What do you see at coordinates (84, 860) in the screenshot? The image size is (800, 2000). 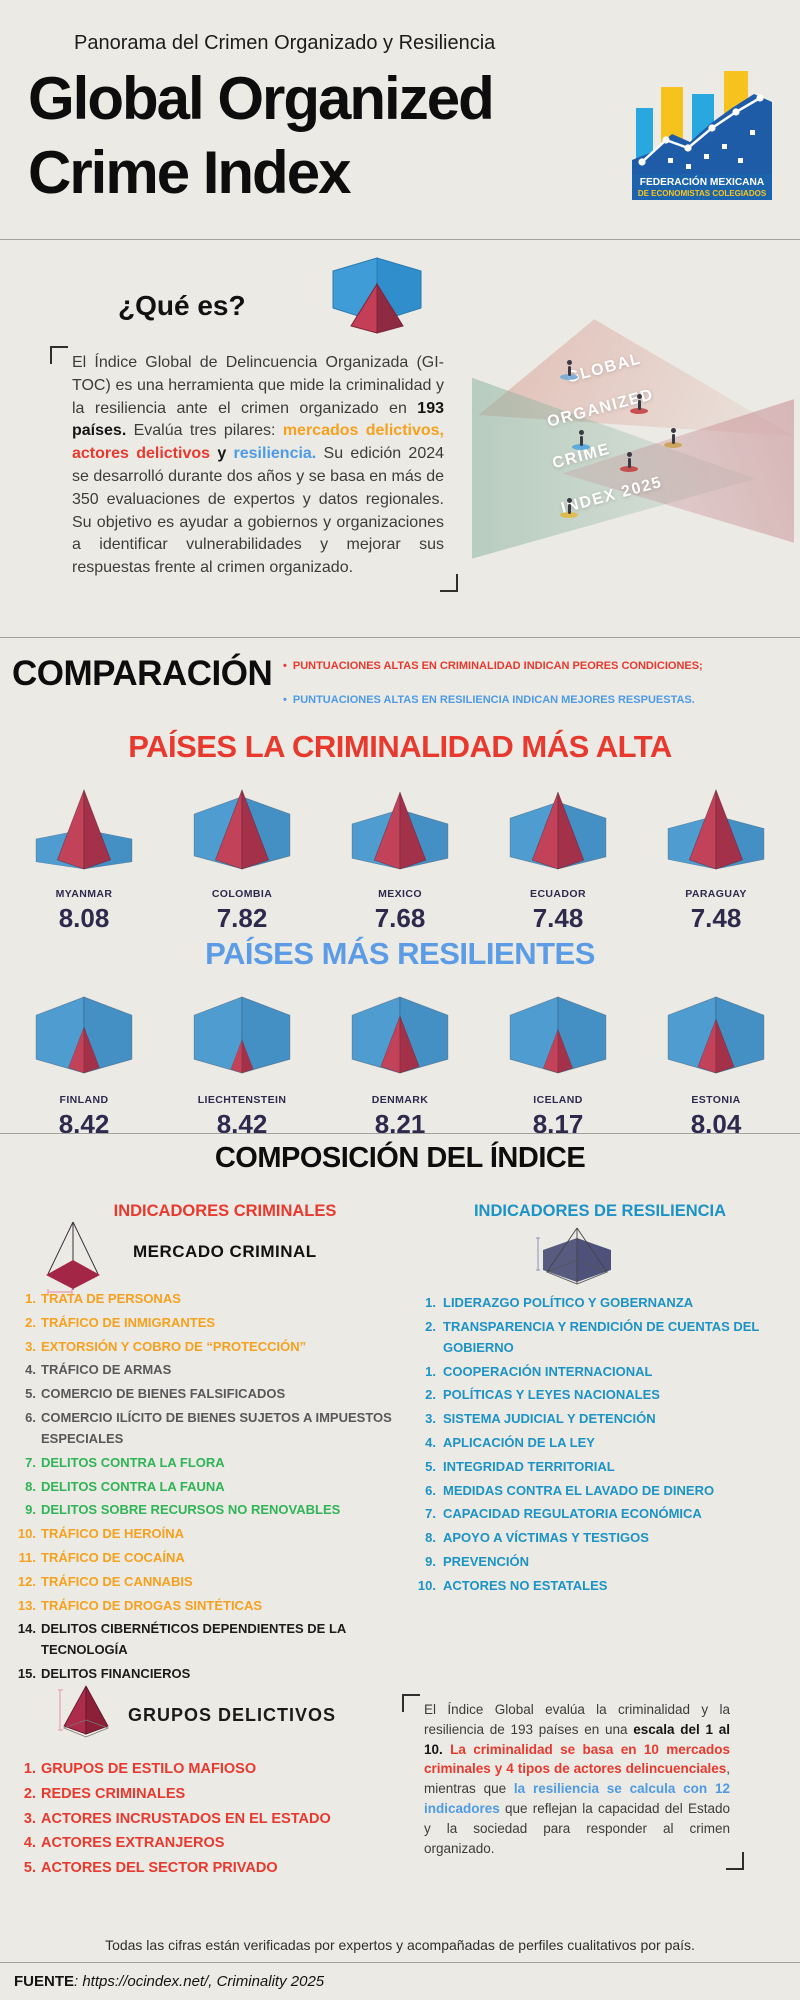 I see `country-card: MYANMAR 8.08` at bounding box center [84, 860].